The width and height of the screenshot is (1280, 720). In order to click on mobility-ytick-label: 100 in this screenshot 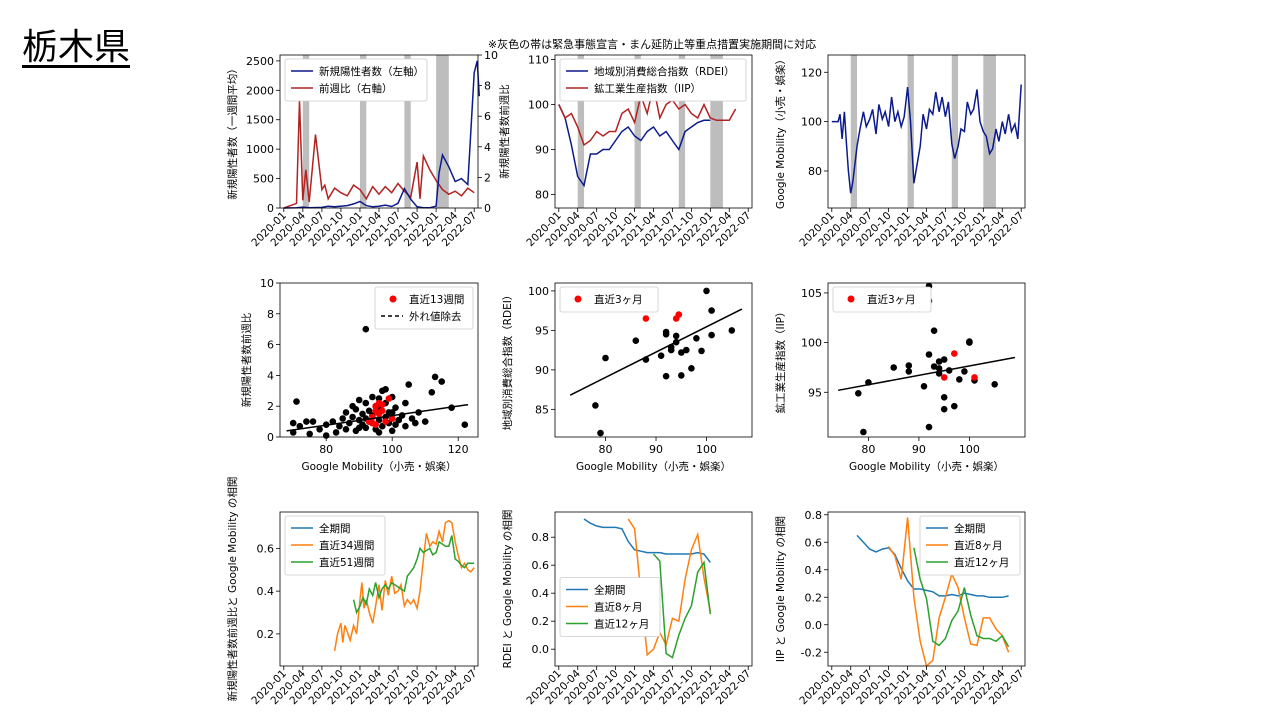, I will do `click(811, 122)`.